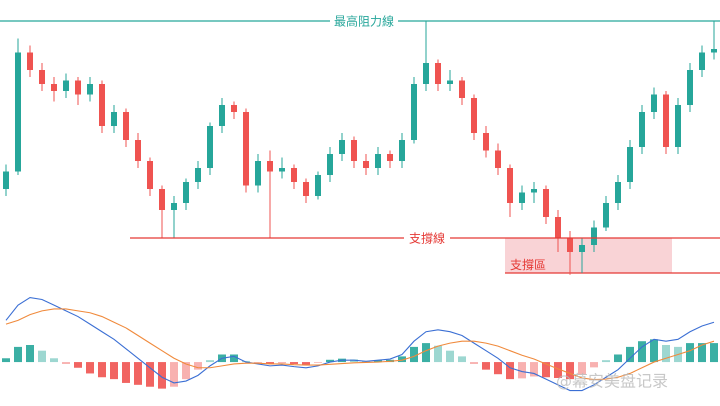  I want to click on support-label: 支撐線, so click(427, 238).